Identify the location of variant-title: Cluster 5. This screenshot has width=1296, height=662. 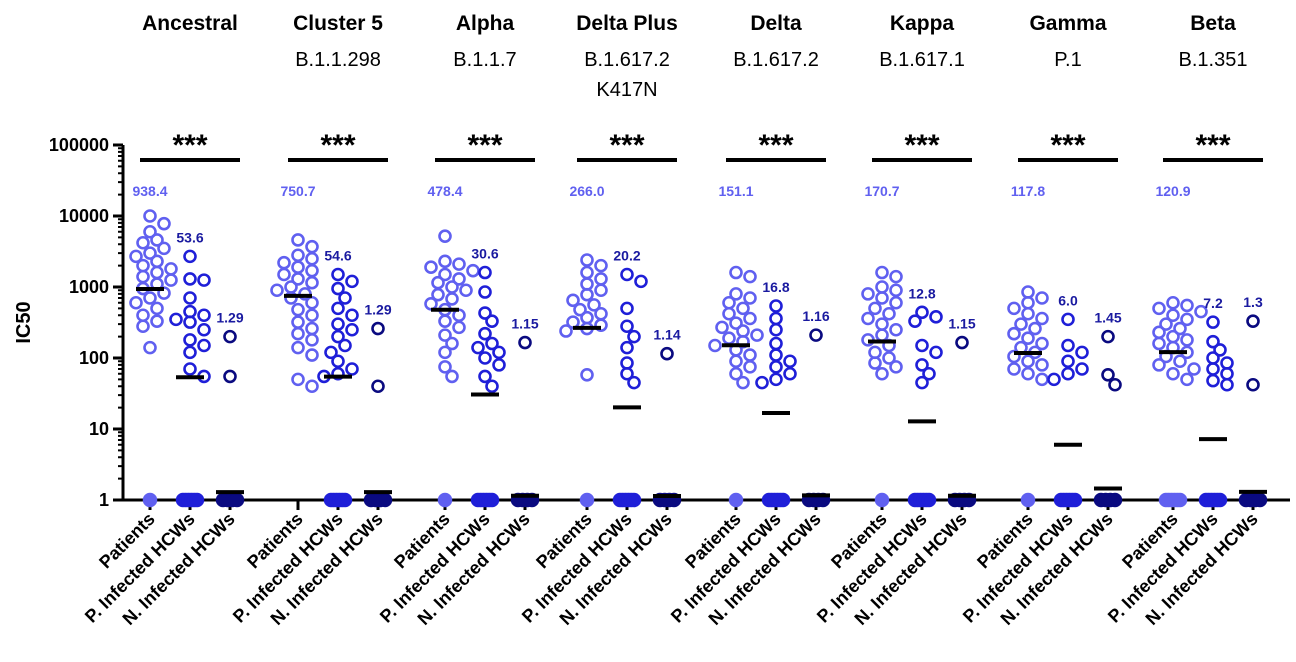
(338, 23).